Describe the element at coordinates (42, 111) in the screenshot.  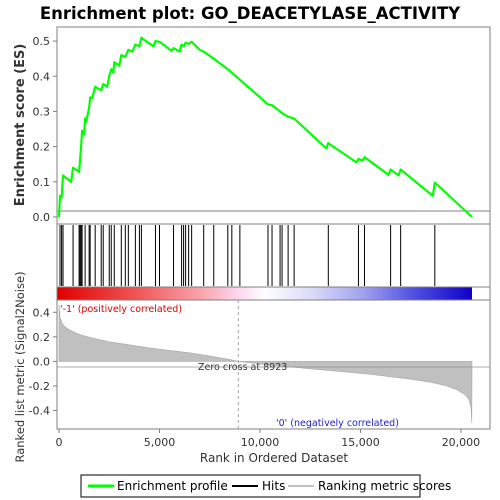
I see `es-y-tick-label: 0.3` at that location.